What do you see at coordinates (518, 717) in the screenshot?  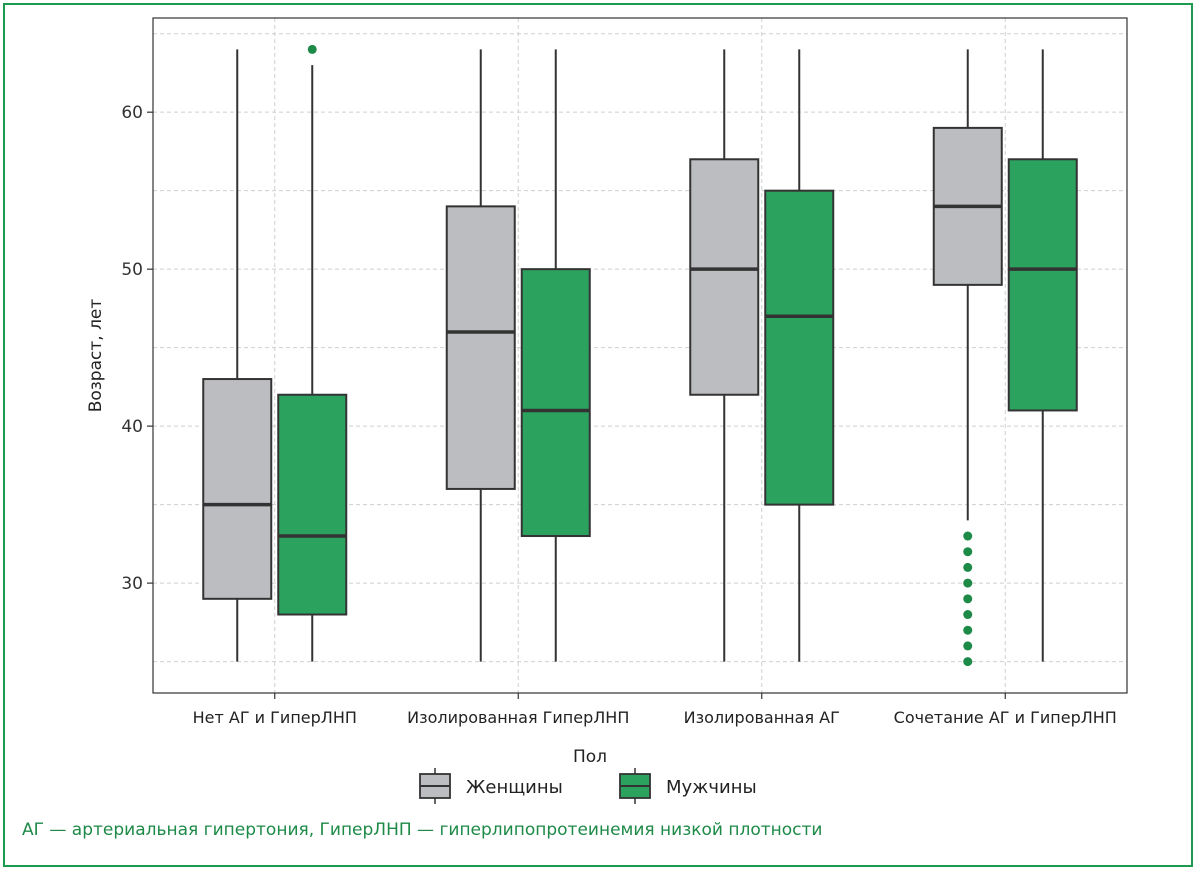 I see `x-tick-label: Изолированная ГиперЛНП` at bounding box center [518, 717].